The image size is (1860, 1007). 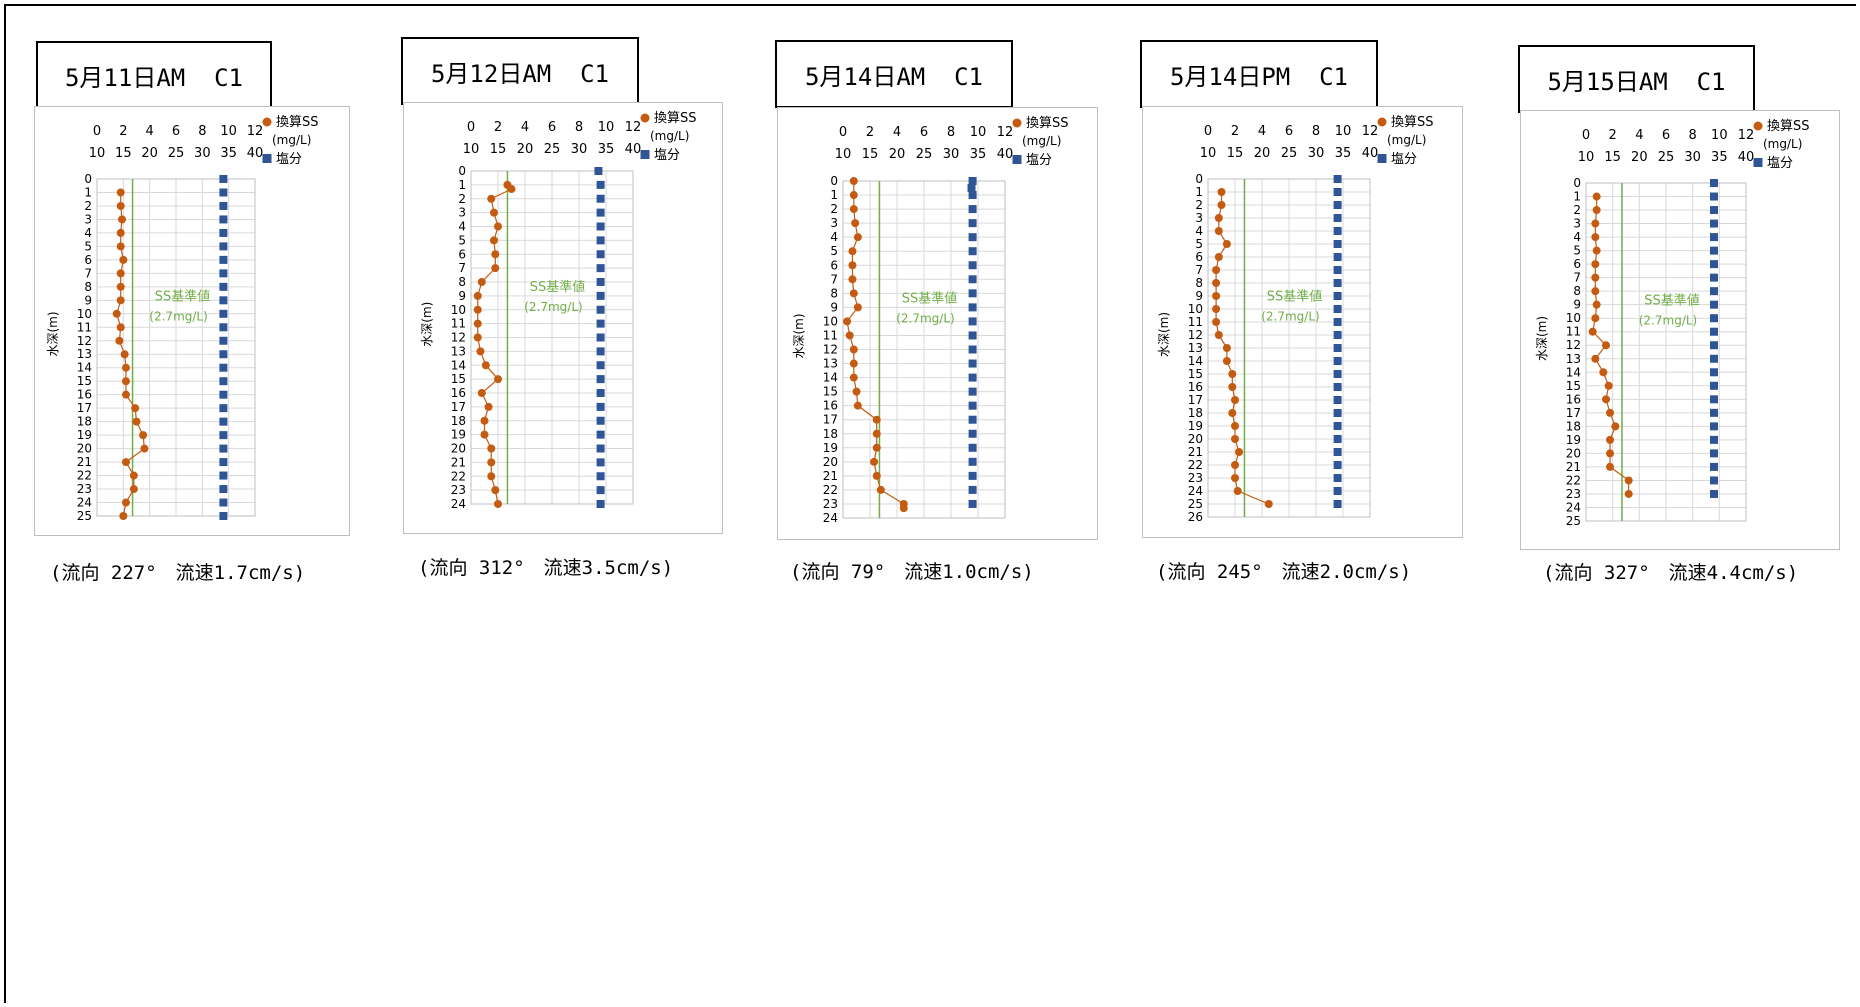 I want to click on depth-tick-label: 14, so click(x=1195, y=361).